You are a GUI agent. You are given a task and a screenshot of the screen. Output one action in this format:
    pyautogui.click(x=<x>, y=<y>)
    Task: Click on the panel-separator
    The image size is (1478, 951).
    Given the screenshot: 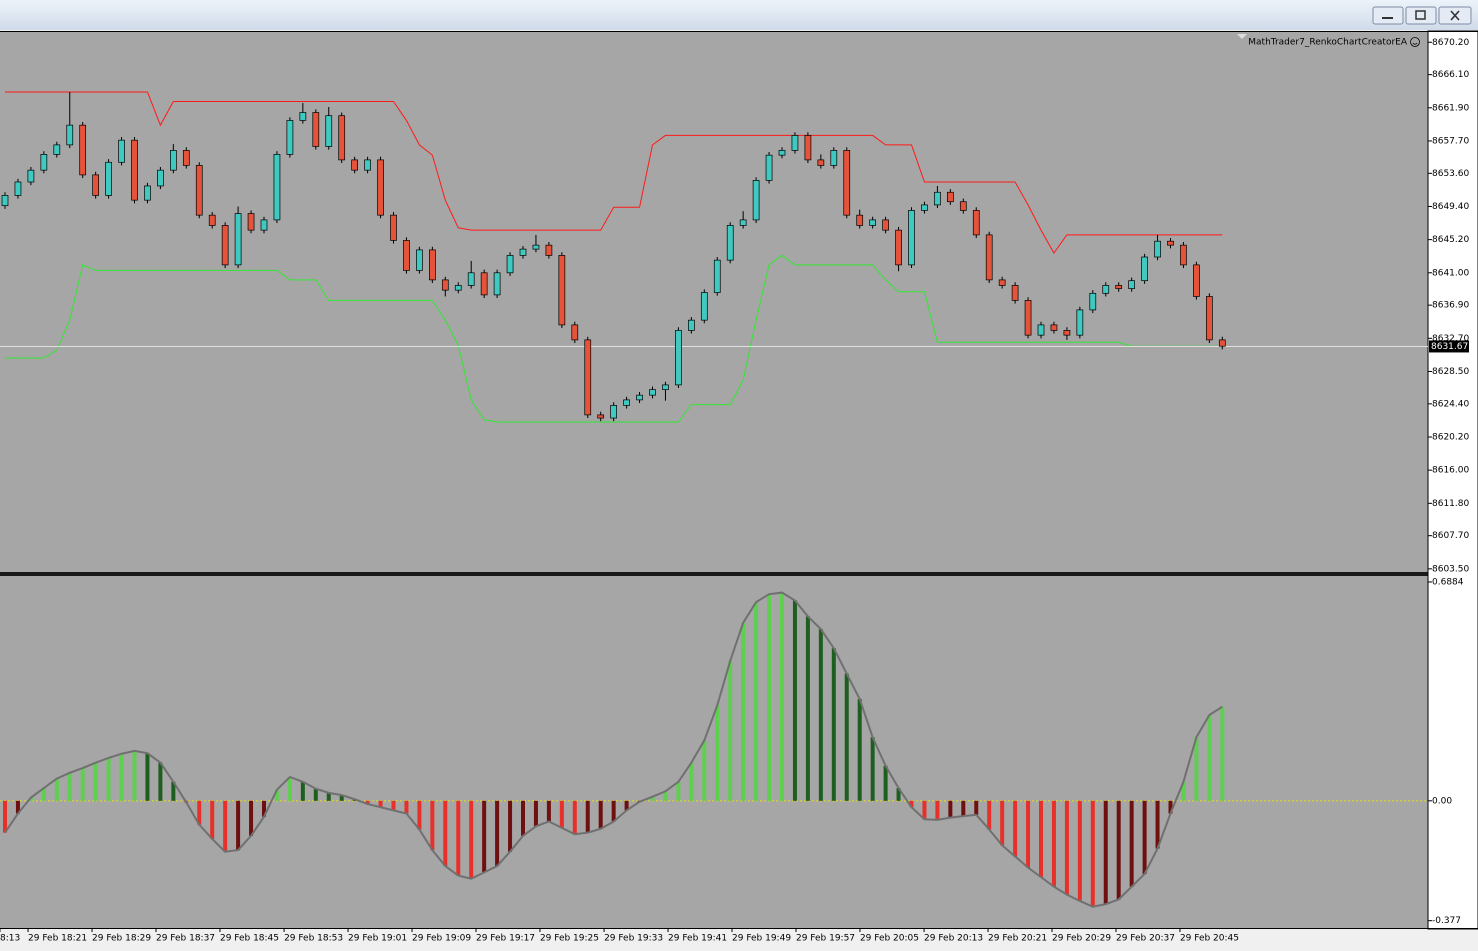 What is the action you would take?
    pyautogui.click(x=739, y=574)
    